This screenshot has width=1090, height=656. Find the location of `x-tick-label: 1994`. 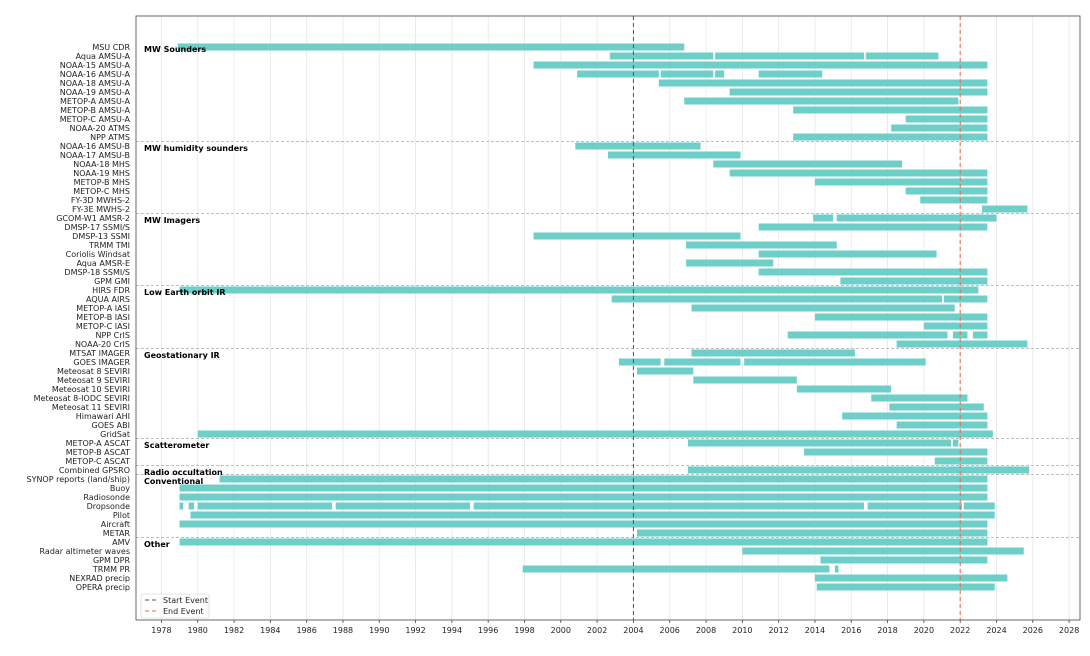

x-tick-label: 1994 is located at coordinates (452, 630).